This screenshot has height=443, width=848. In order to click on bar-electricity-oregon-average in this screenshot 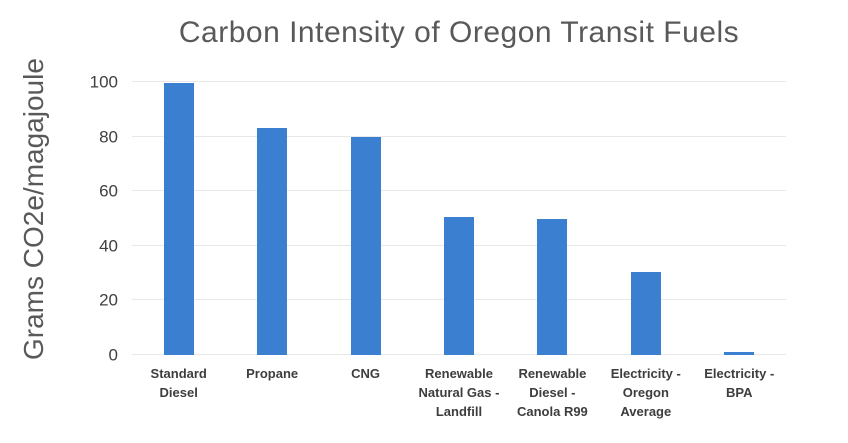, I will do `click(645, 313)`.